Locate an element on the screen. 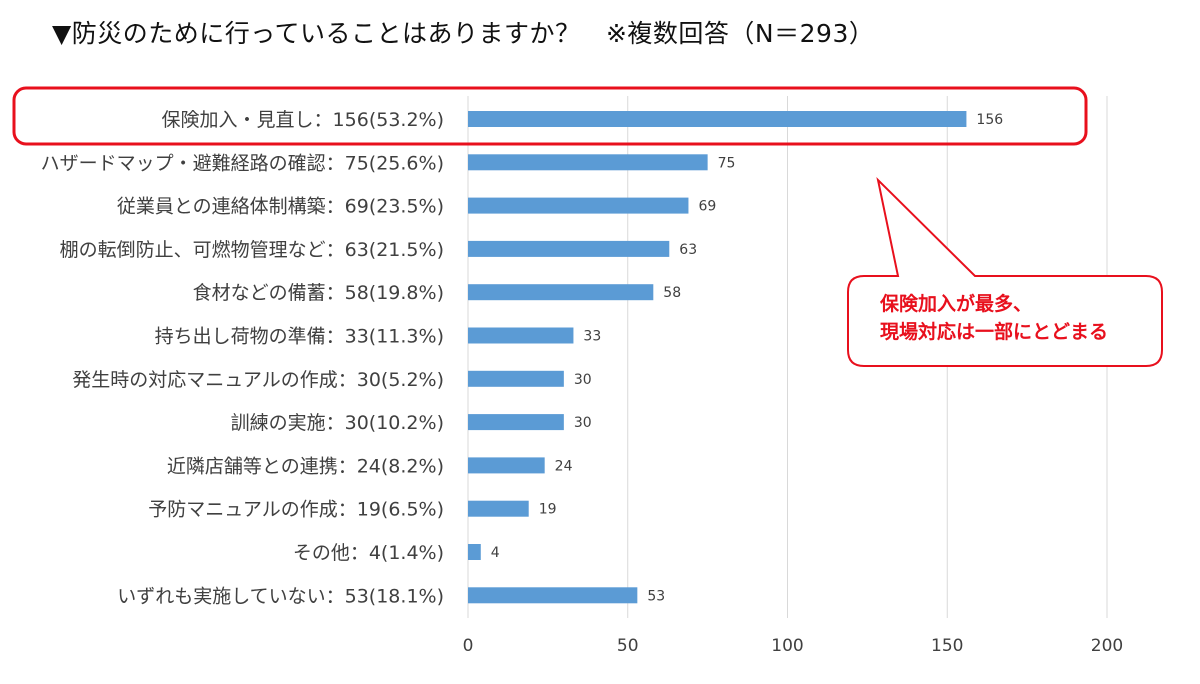  callout-line-1: 保険加入が最多、 is located at coordinates (956, 304).